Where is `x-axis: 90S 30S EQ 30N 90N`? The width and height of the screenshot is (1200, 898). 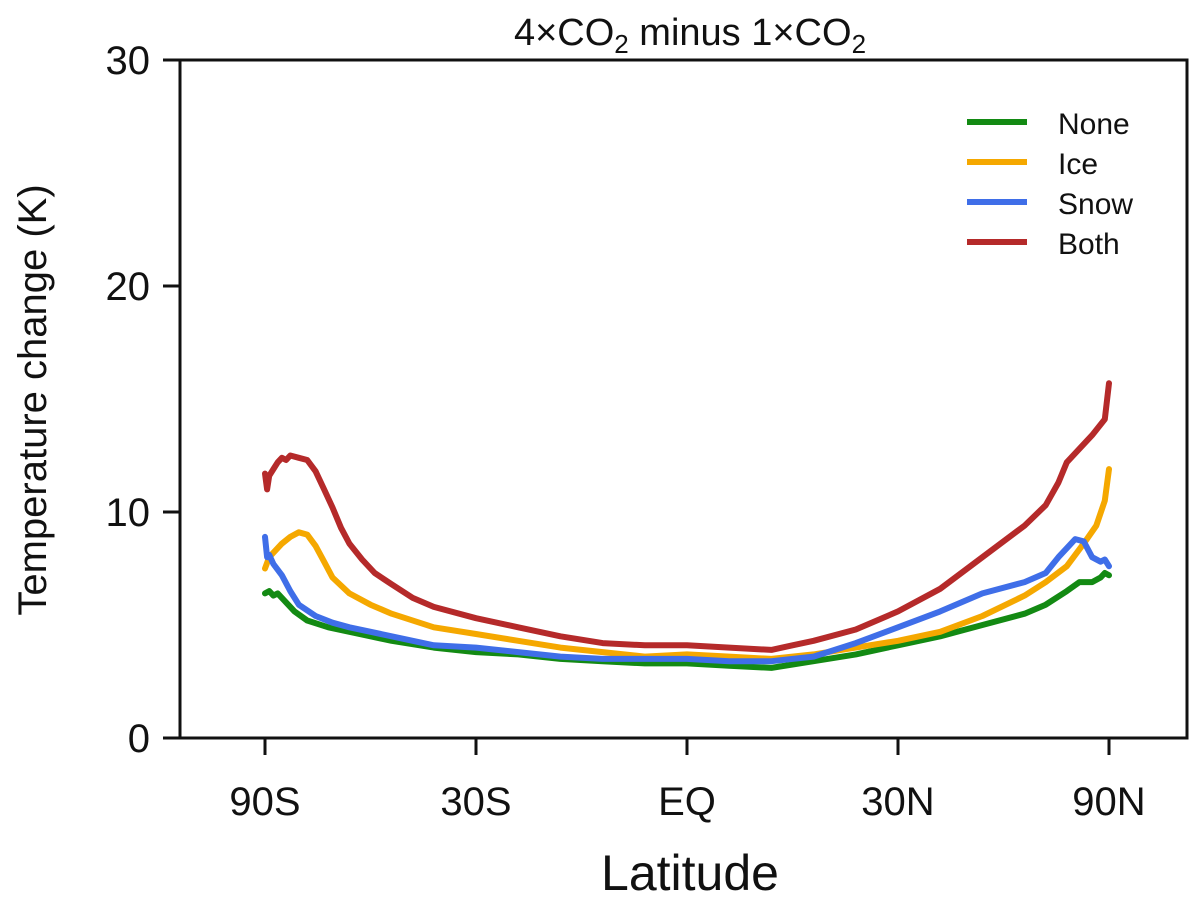
x-axis: 90S 30S EQ 30N 90N is located at coordinates (687, 781).